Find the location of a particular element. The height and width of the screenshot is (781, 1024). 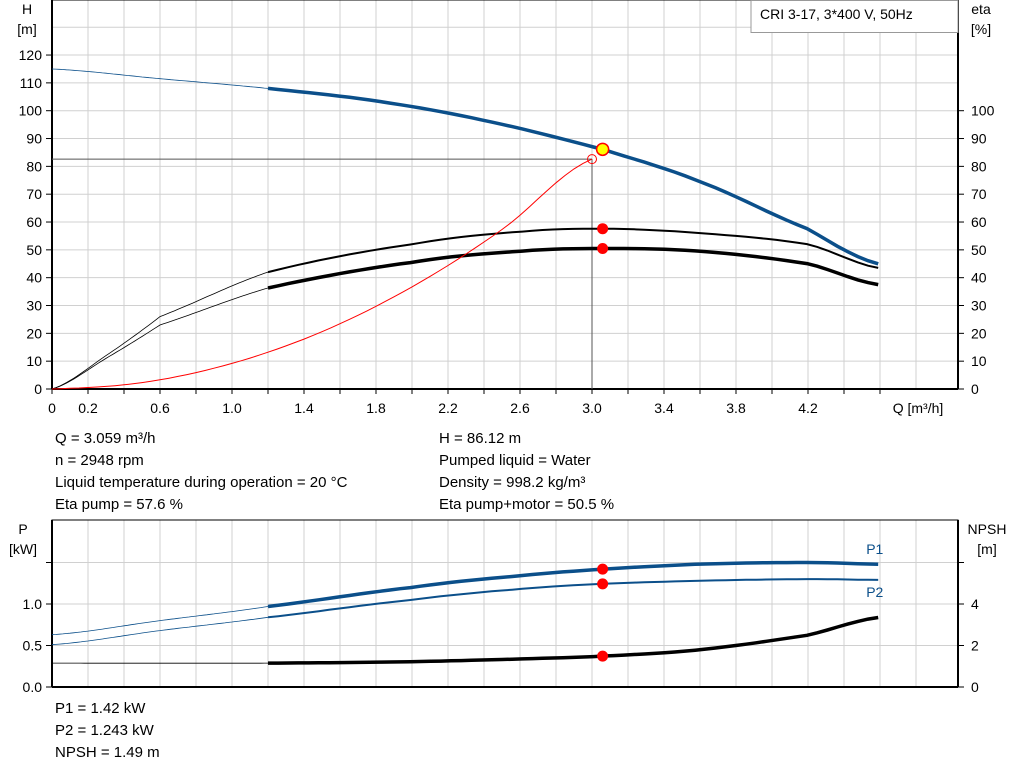

x-tick-label: 3.8 is located at coordinates (736, 408).